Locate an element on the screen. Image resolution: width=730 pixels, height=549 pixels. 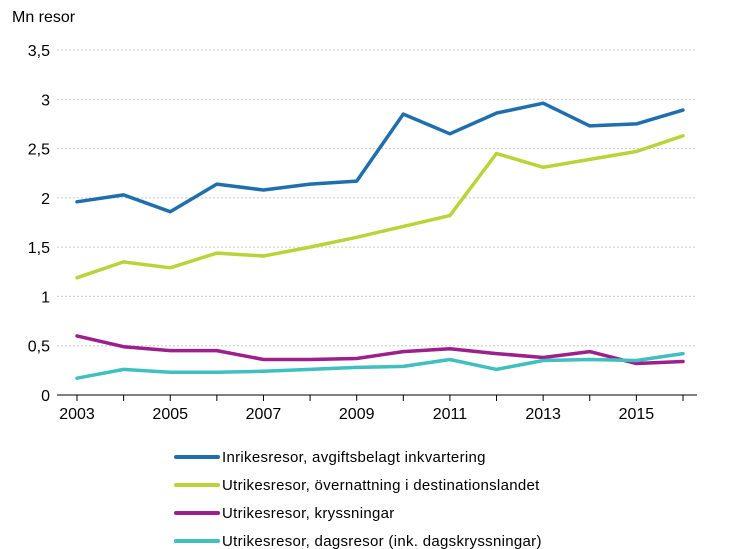
y-tick-label: 2 is located at coordinates (45, 199).